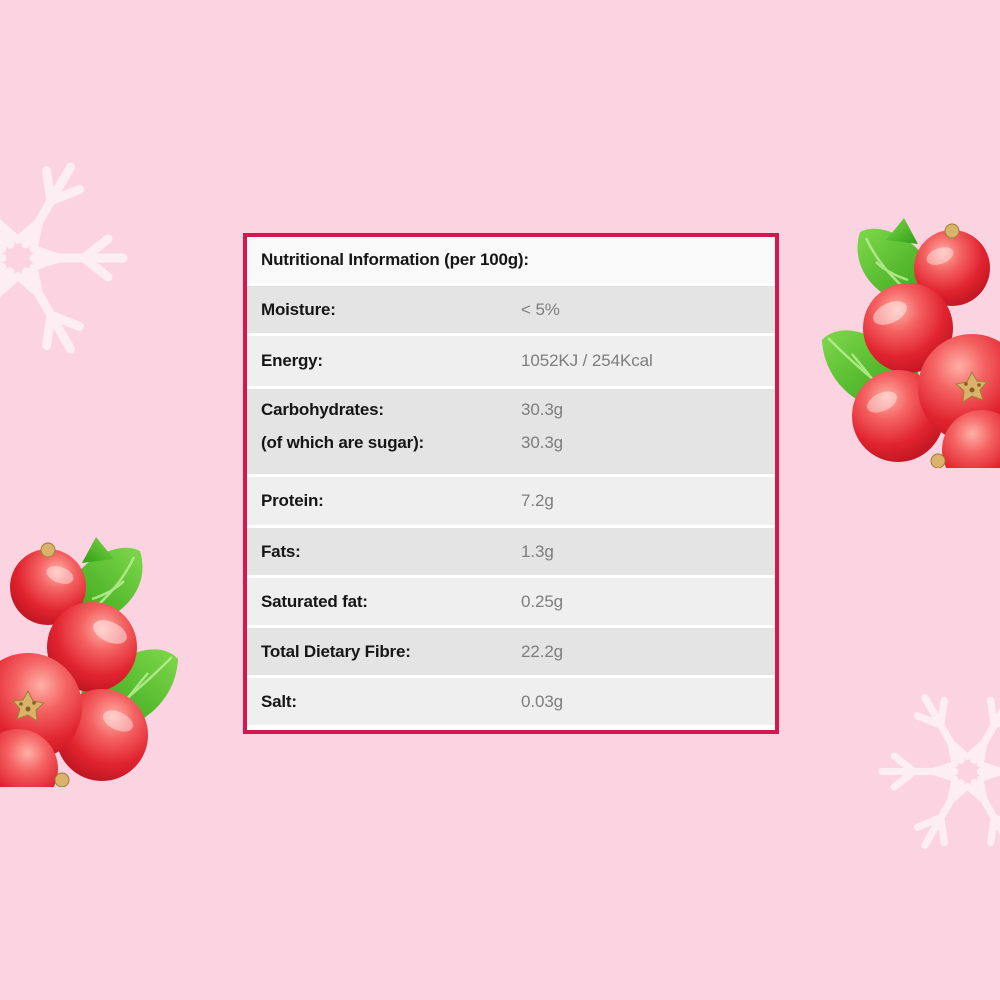 The image size is (1000, 1000). I want to click on row-value: 22.2g, so click(542, 651).